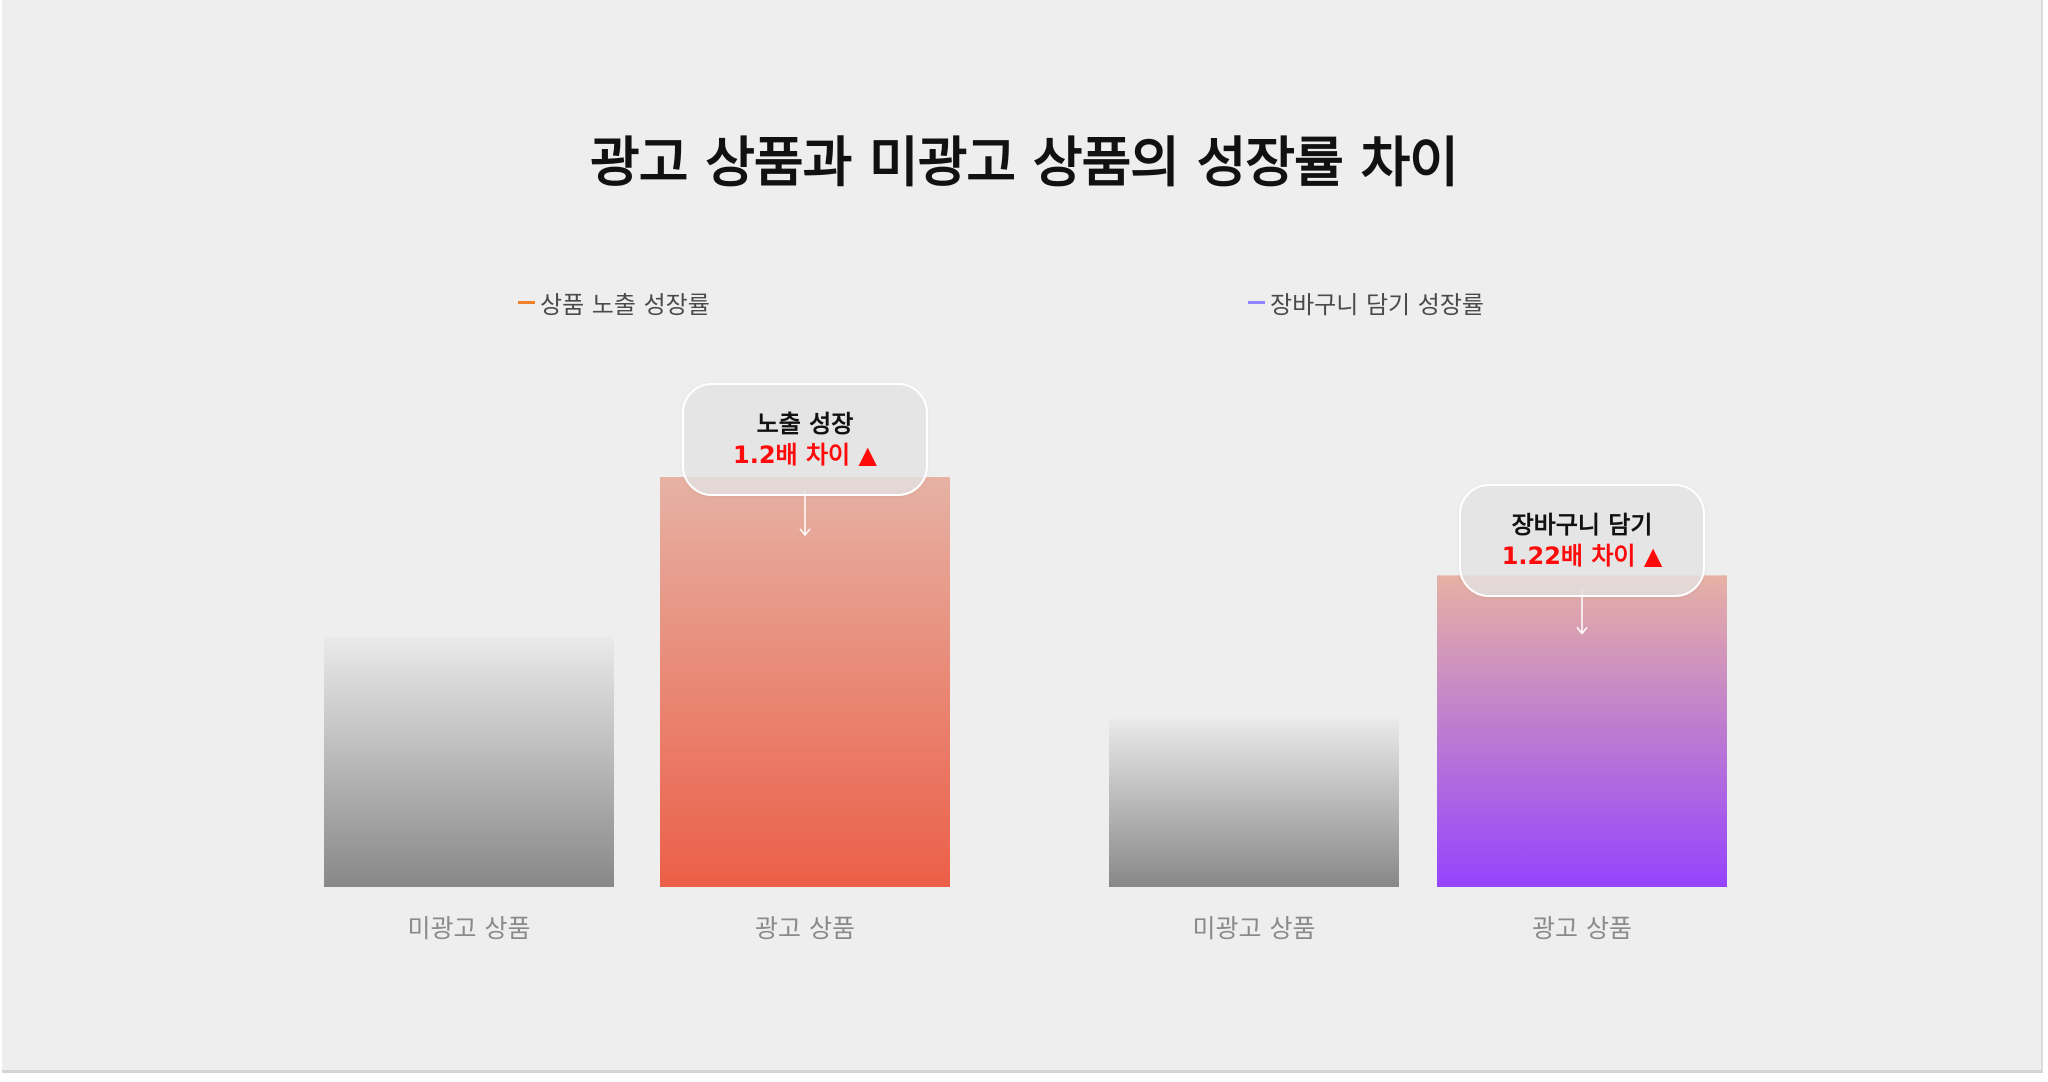 This screenshot has width=2048, height=1082. Describe the element at coordinates (805, 682) in the screenshot. I see `bar-panel1-ad` at that location.